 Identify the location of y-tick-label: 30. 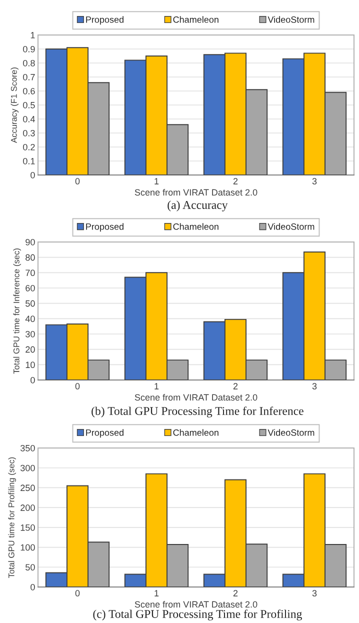
(30, 334).